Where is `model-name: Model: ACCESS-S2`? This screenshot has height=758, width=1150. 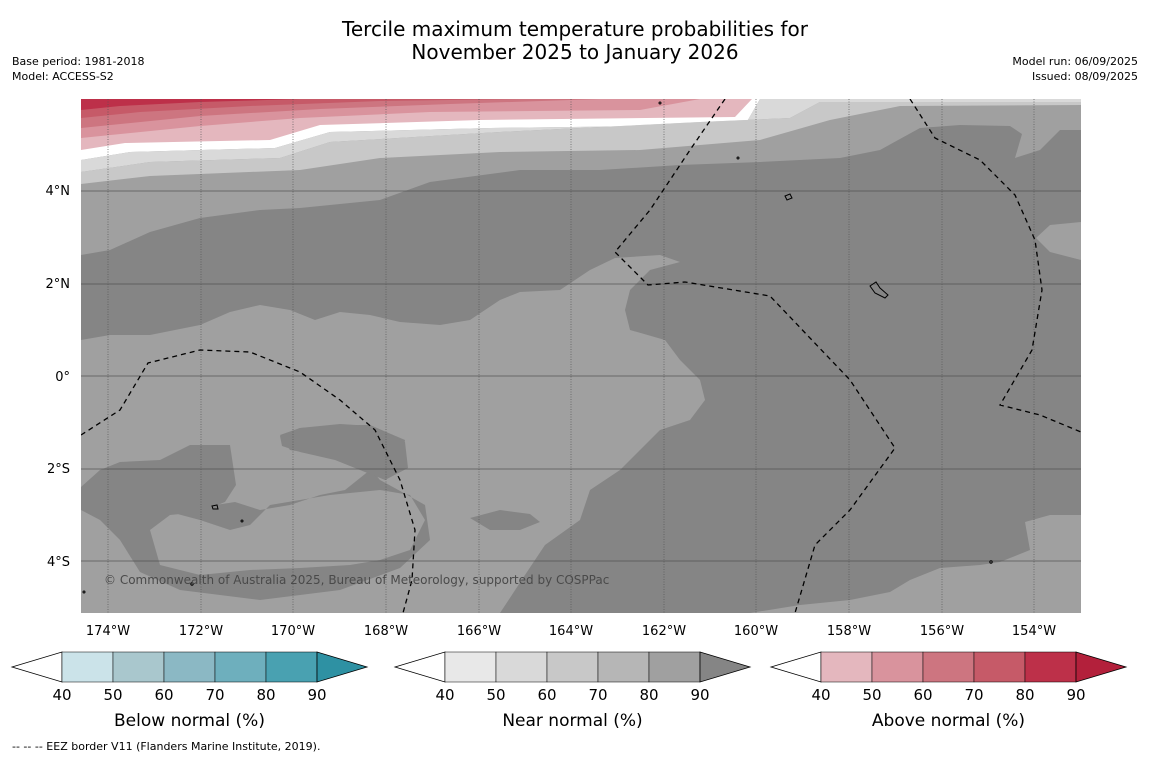 model-name: Model: ACCESS-S2 is located at coordinates (63, 76).